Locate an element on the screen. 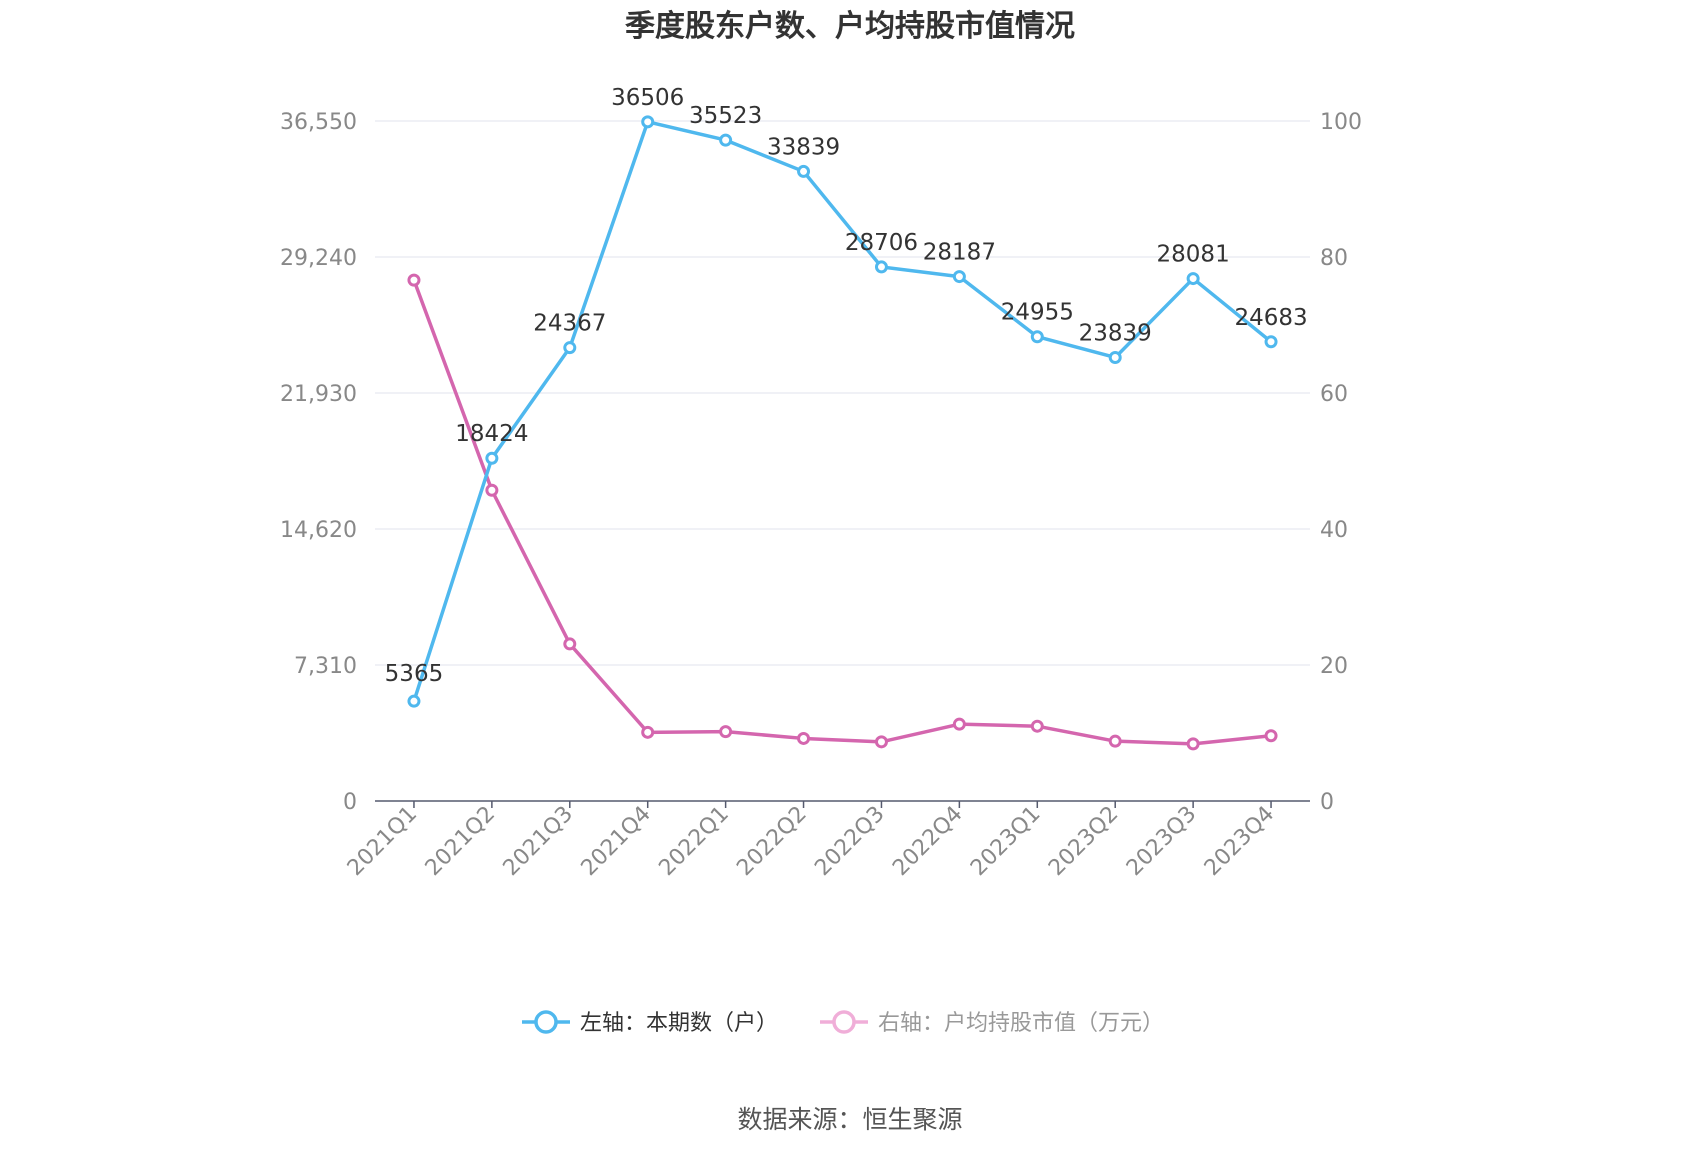 The height and width of the screenshot is (1150, 1700). data-label: 24683 is located at coordinates (1270, 318).